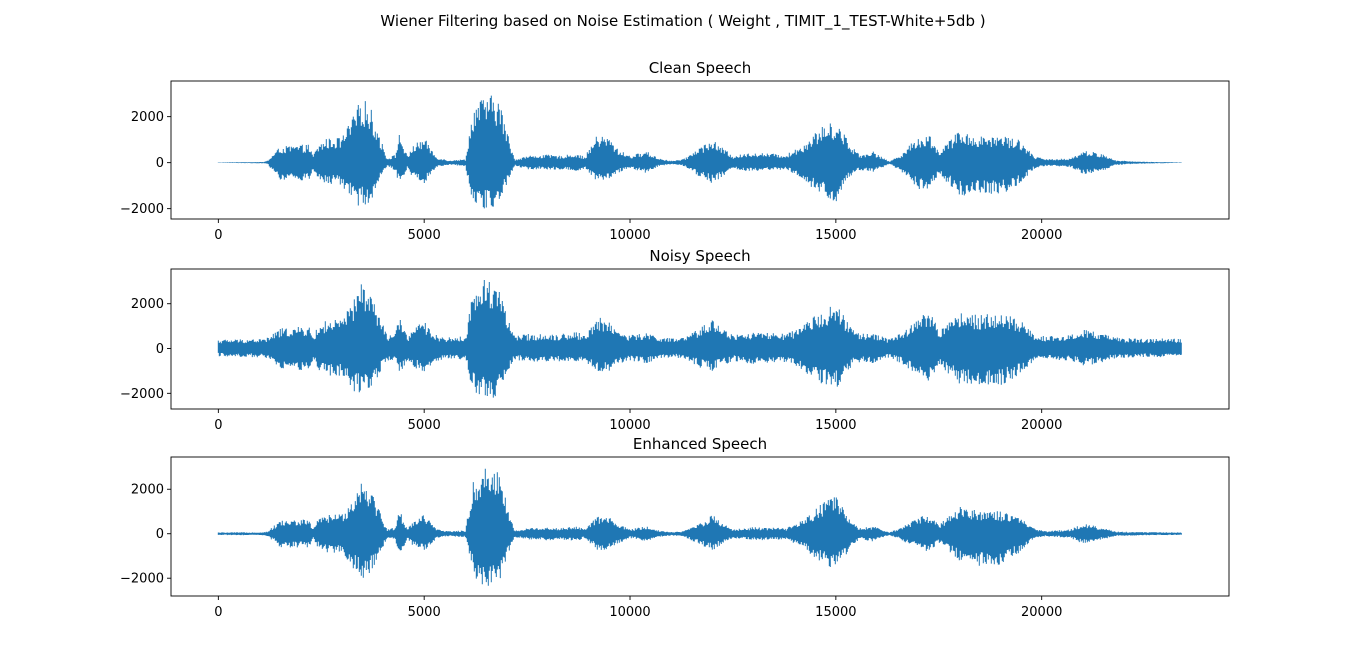 The width and height of the screenshot is (1366, 671). I want to click on subplot-title: Enhanced Speech, so click(700, 444).